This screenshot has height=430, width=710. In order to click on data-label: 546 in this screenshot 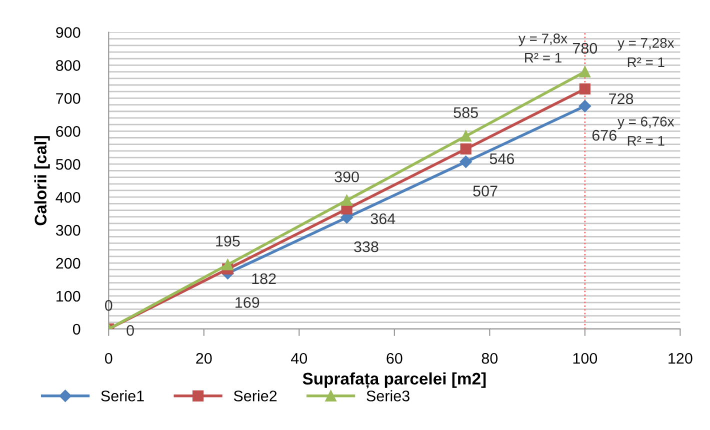, I will do `click(502, 158)`.